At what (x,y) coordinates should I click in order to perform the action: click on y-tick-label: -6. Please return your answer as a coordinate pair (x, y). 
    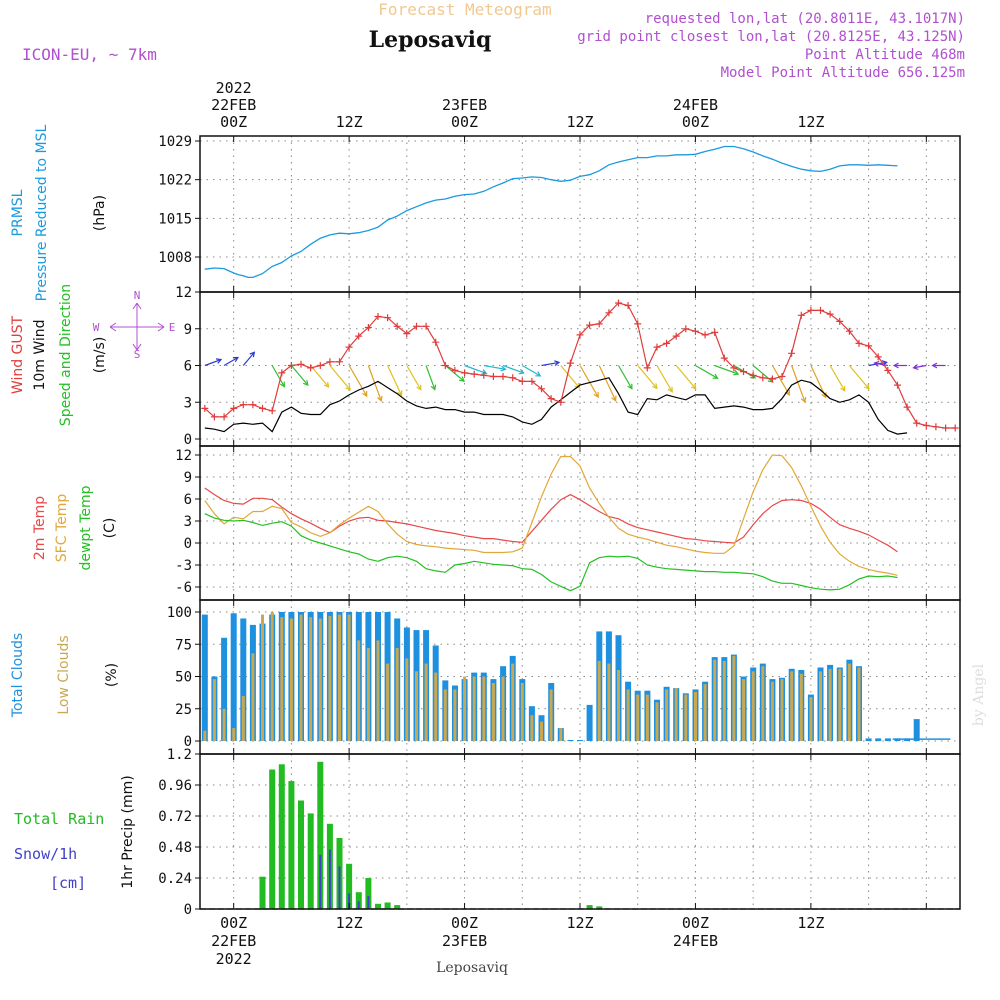
    Looking at the image, I should click on (183, 588).